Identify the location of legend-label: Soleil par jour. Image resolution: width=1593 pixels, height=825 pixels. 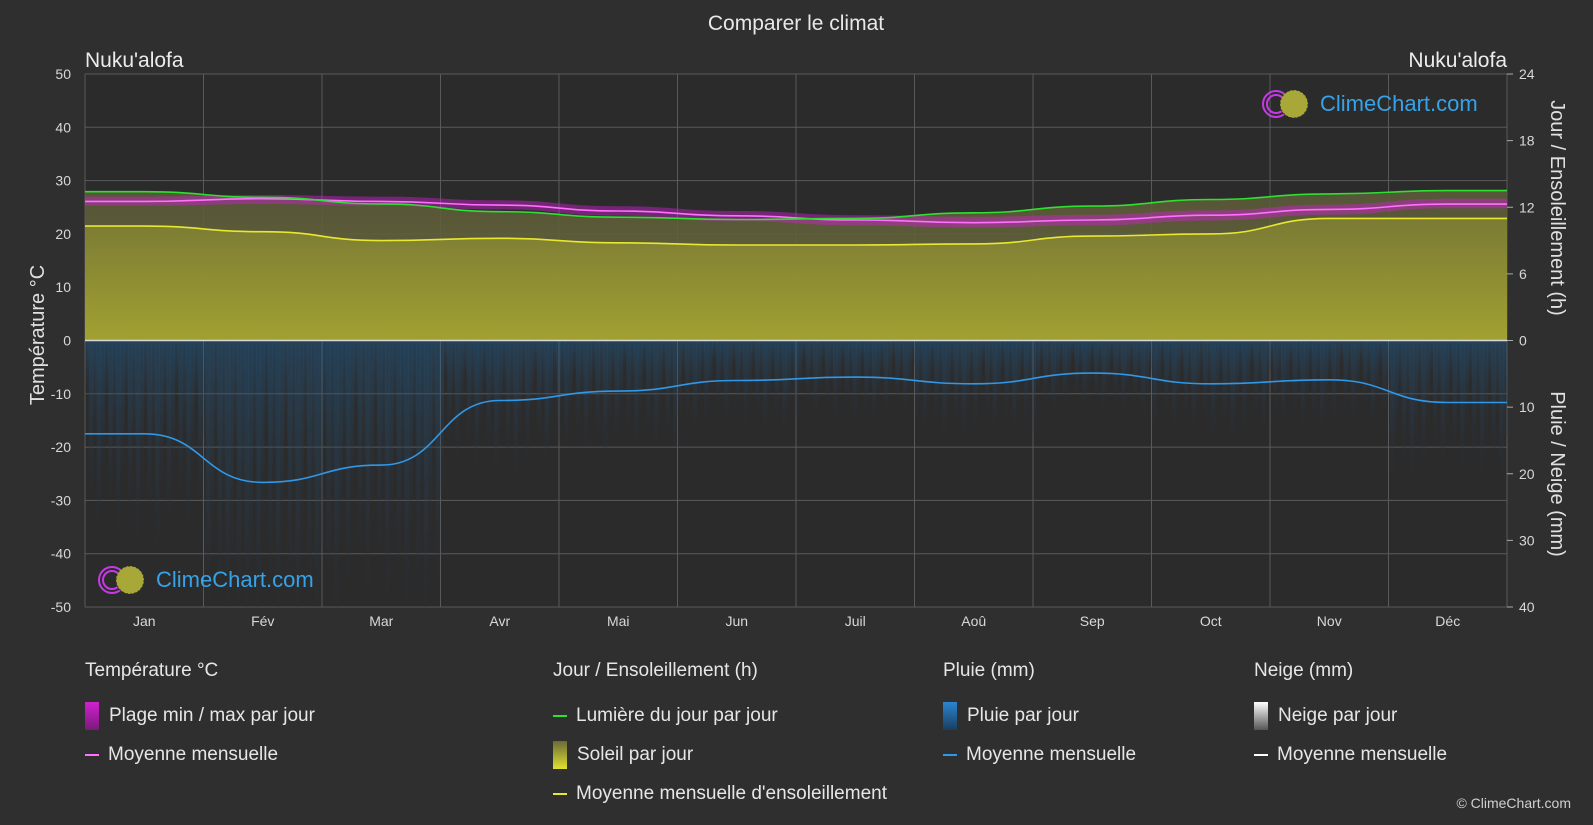
(635, 754).